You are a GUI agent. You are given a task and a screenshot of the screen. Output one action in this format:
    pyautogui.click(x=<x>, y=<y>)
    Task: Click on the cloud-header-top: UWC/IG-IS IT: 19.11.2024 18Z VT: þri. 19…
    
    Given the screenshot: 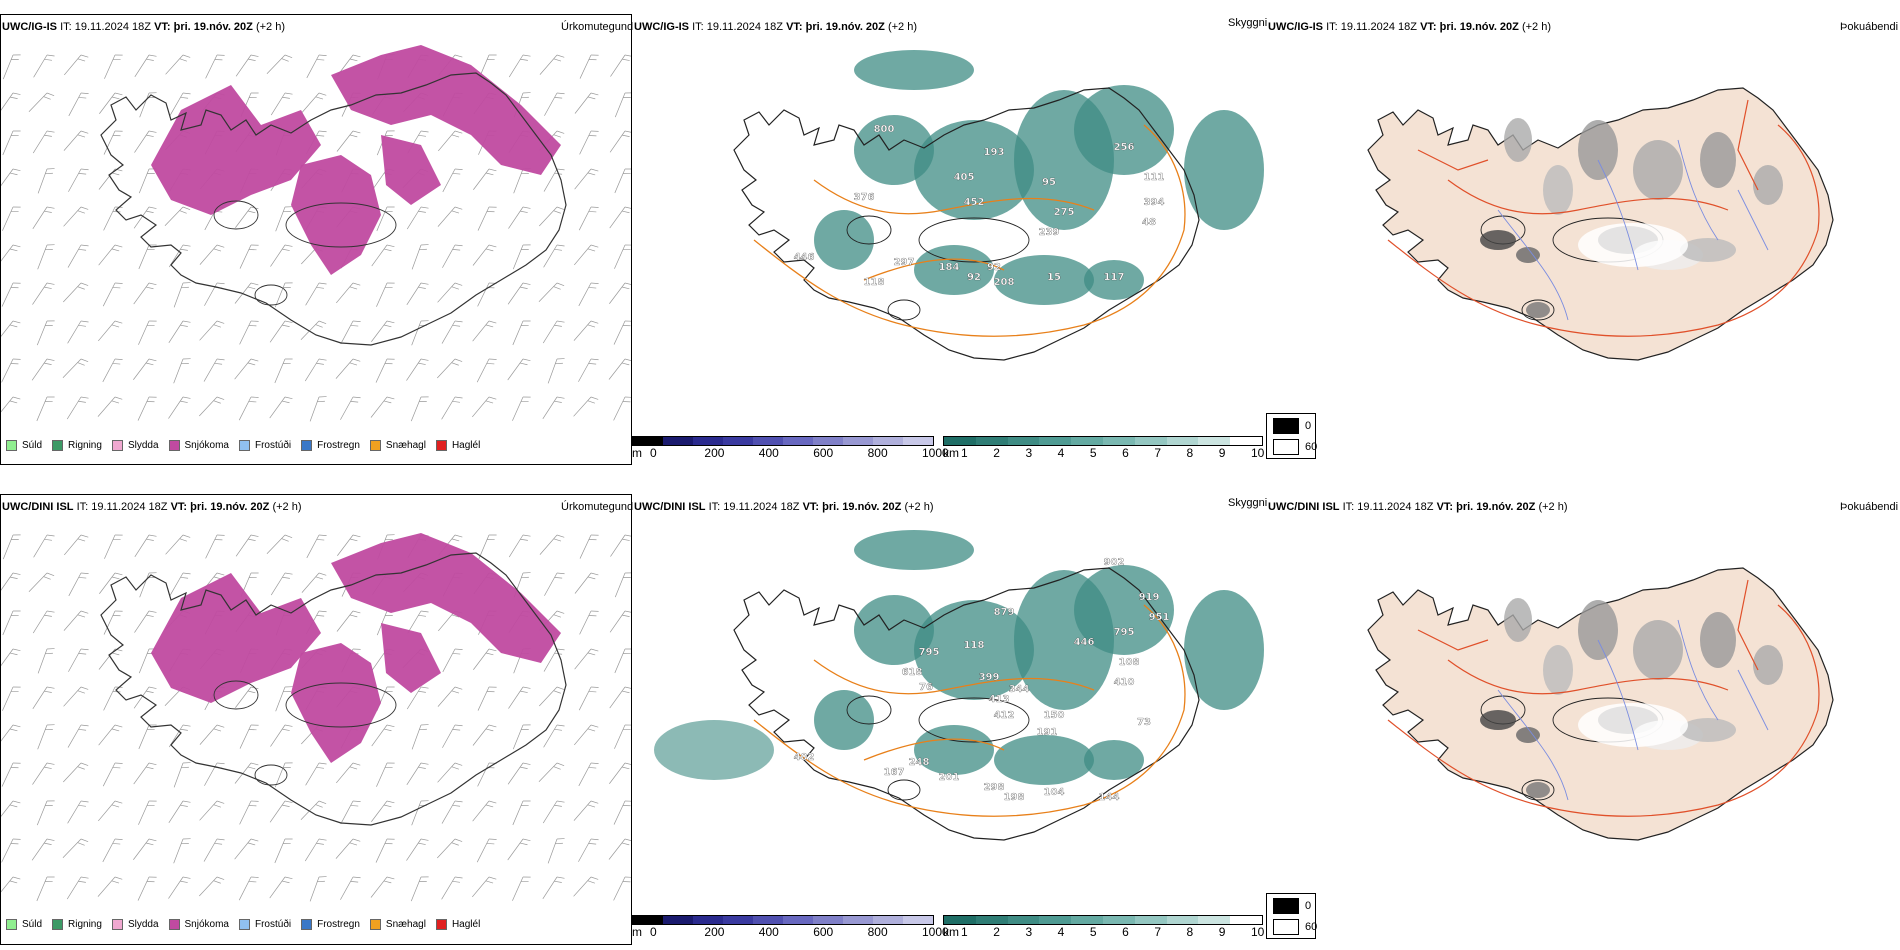 What is the action you would take?
    pyautogui.click(x=776, y=27)
    